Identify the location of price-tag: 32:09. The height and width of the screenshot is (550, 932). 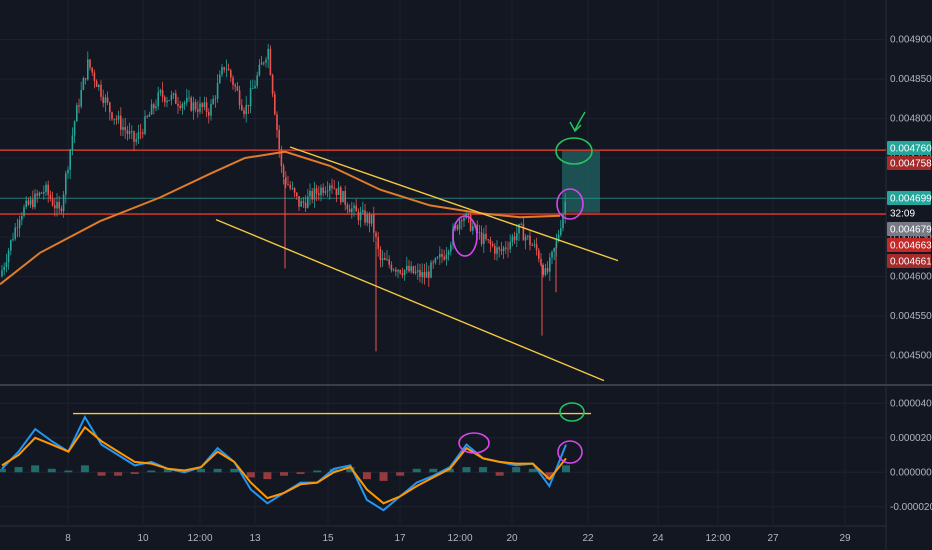
(909, 213).